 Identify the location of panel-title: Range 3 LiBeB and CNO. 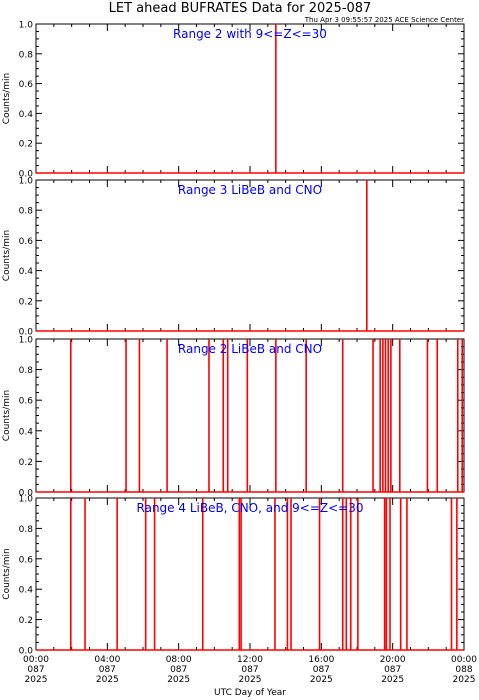
(250, 190).